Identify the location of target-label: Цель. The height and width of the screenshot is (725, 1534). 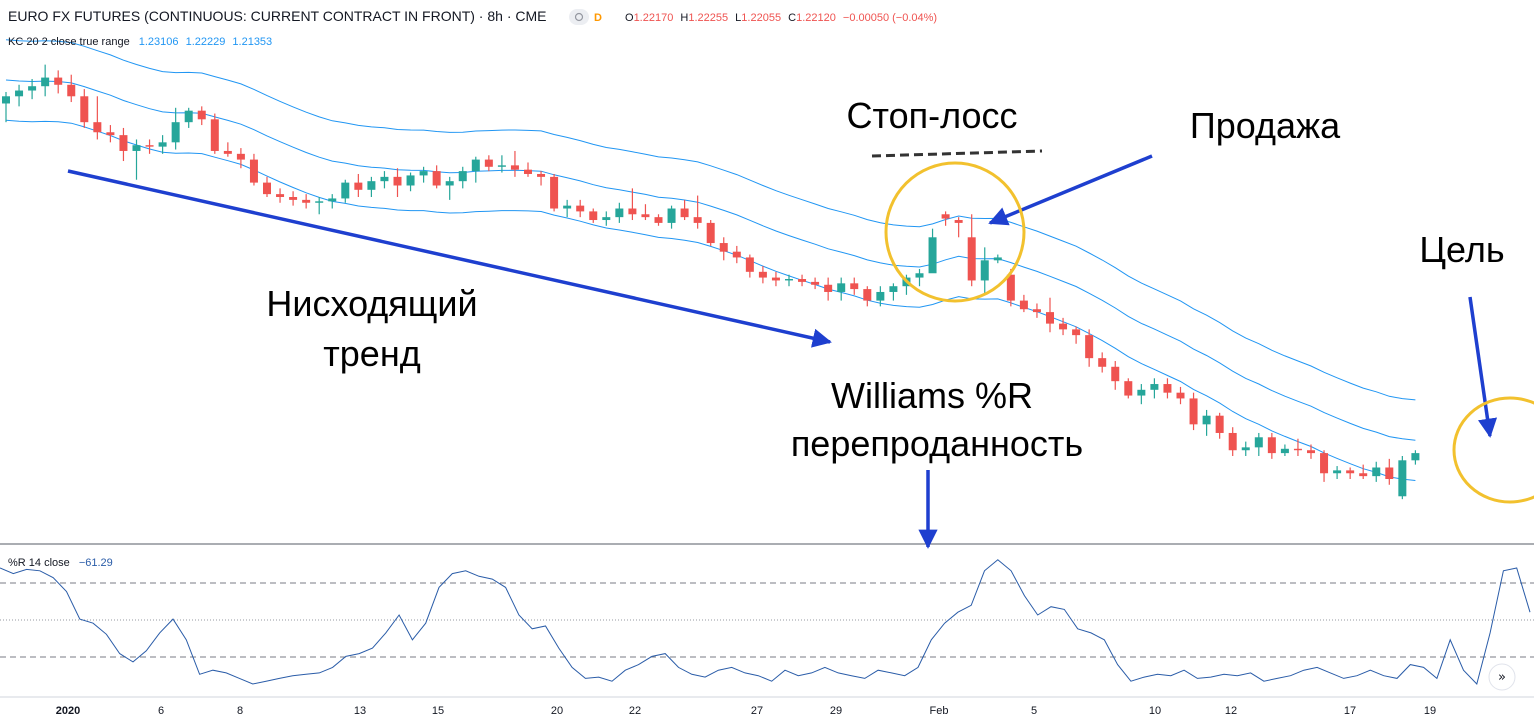
(1461, 249).